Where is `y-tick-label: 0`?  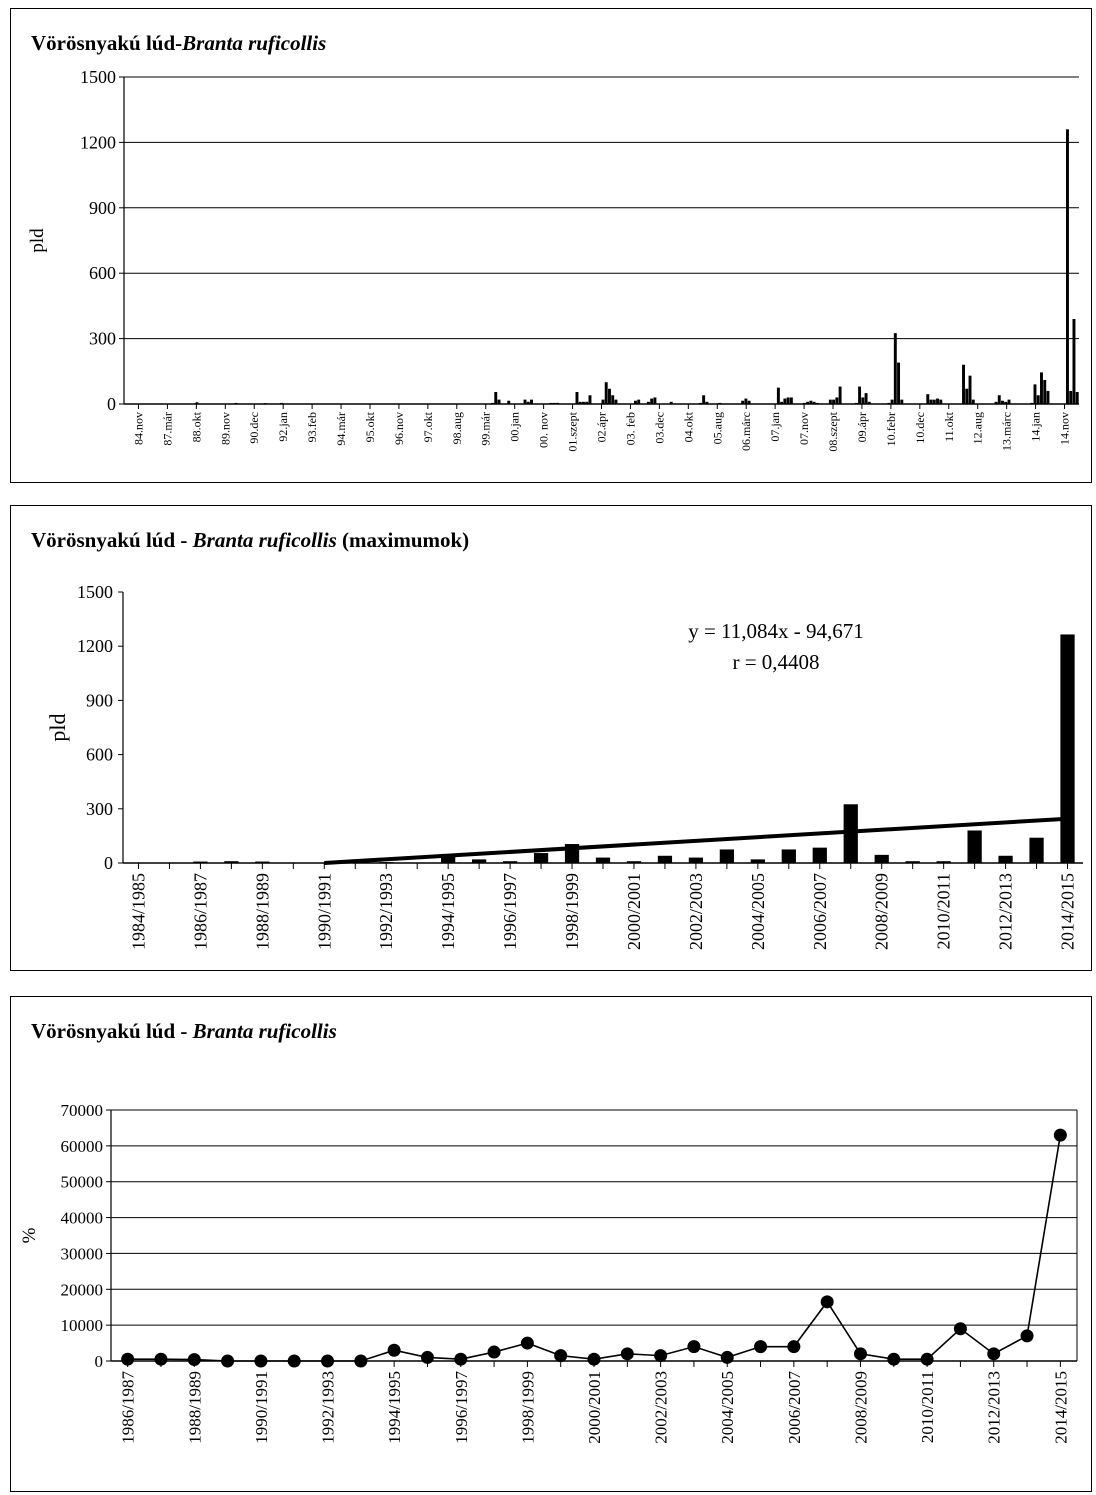
y-tick-label: 0 is located at coordinates (99, 1361).